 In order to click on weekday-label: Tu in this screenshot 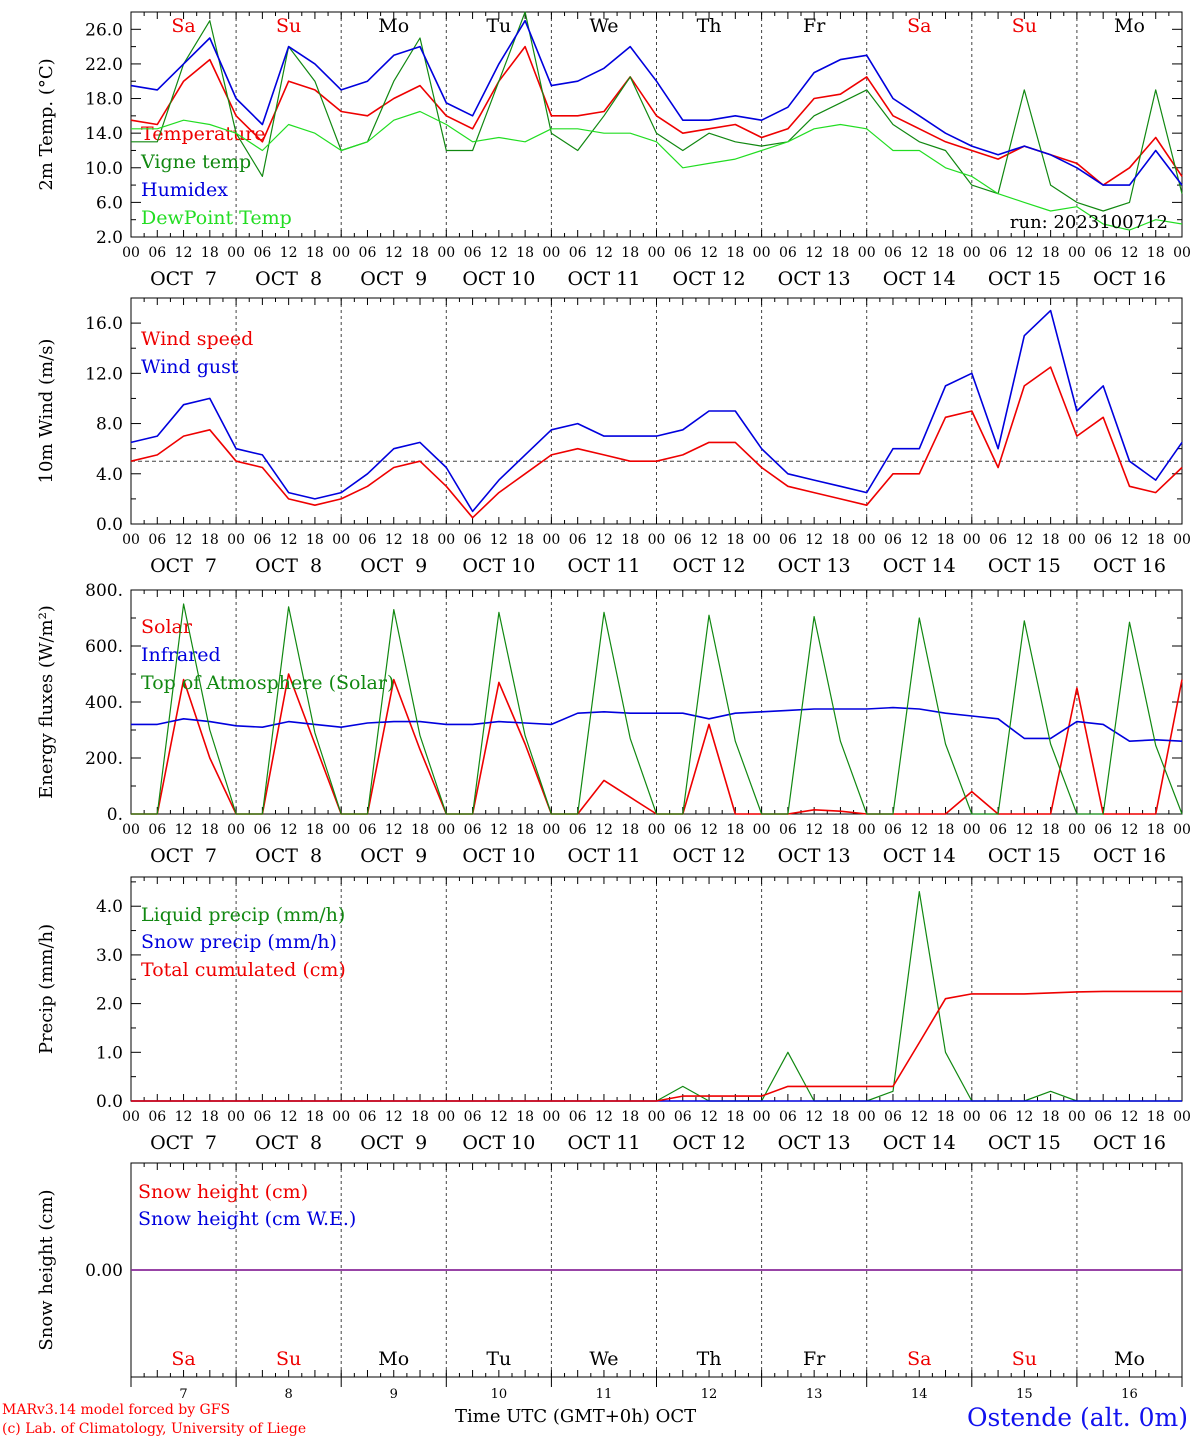, I will do `click(498, 1359)`.